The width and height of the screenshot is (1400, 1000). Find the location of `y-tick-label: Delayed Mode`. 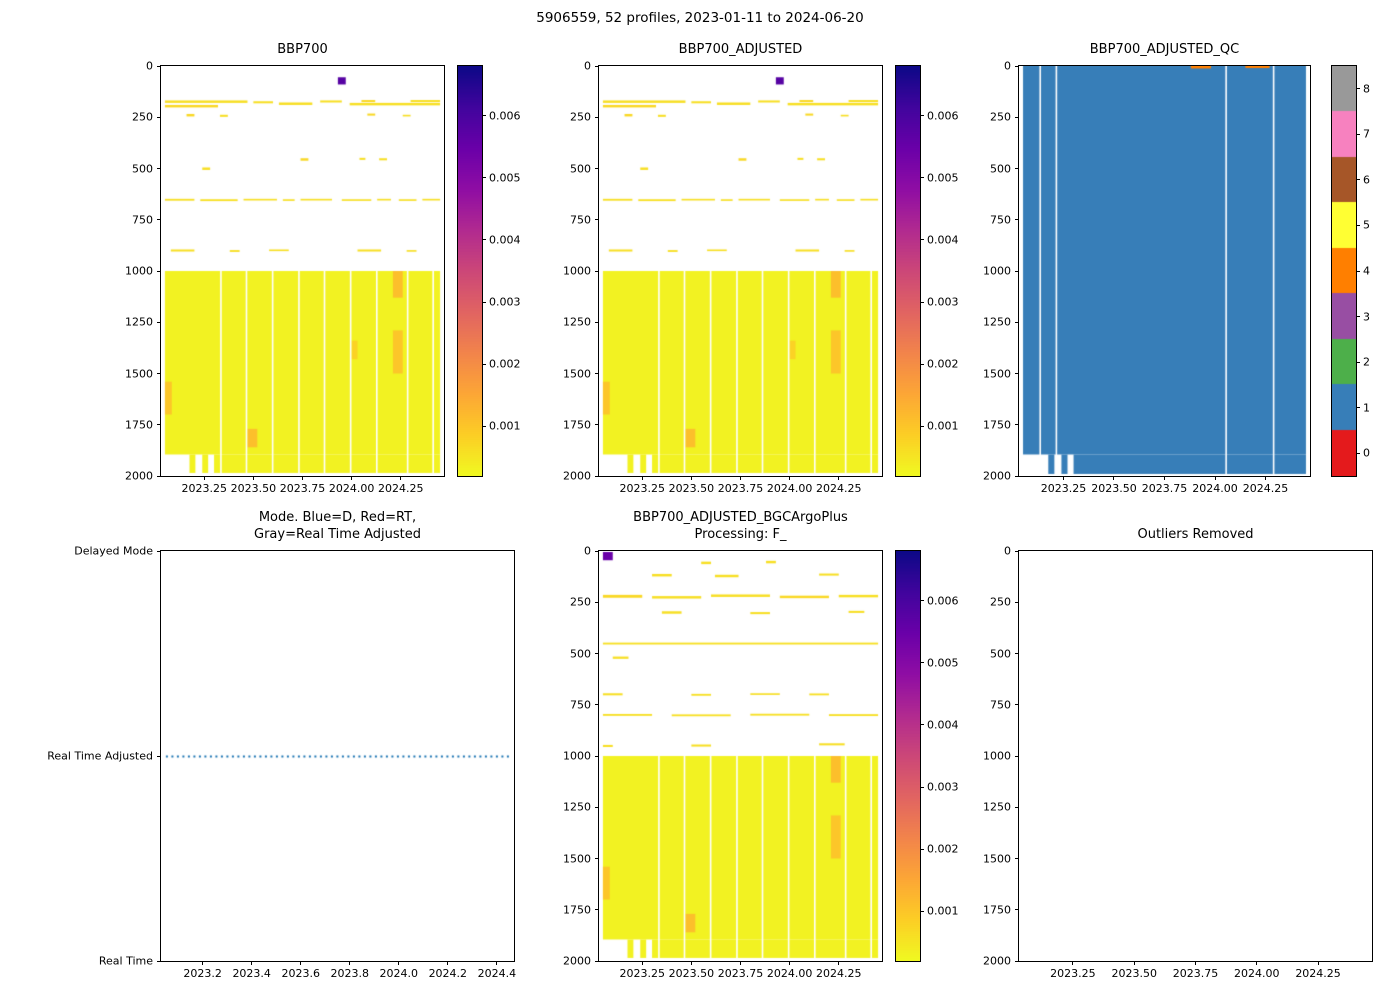

y-tick-label: Delayed Mode is located at coordinates (113, 551).